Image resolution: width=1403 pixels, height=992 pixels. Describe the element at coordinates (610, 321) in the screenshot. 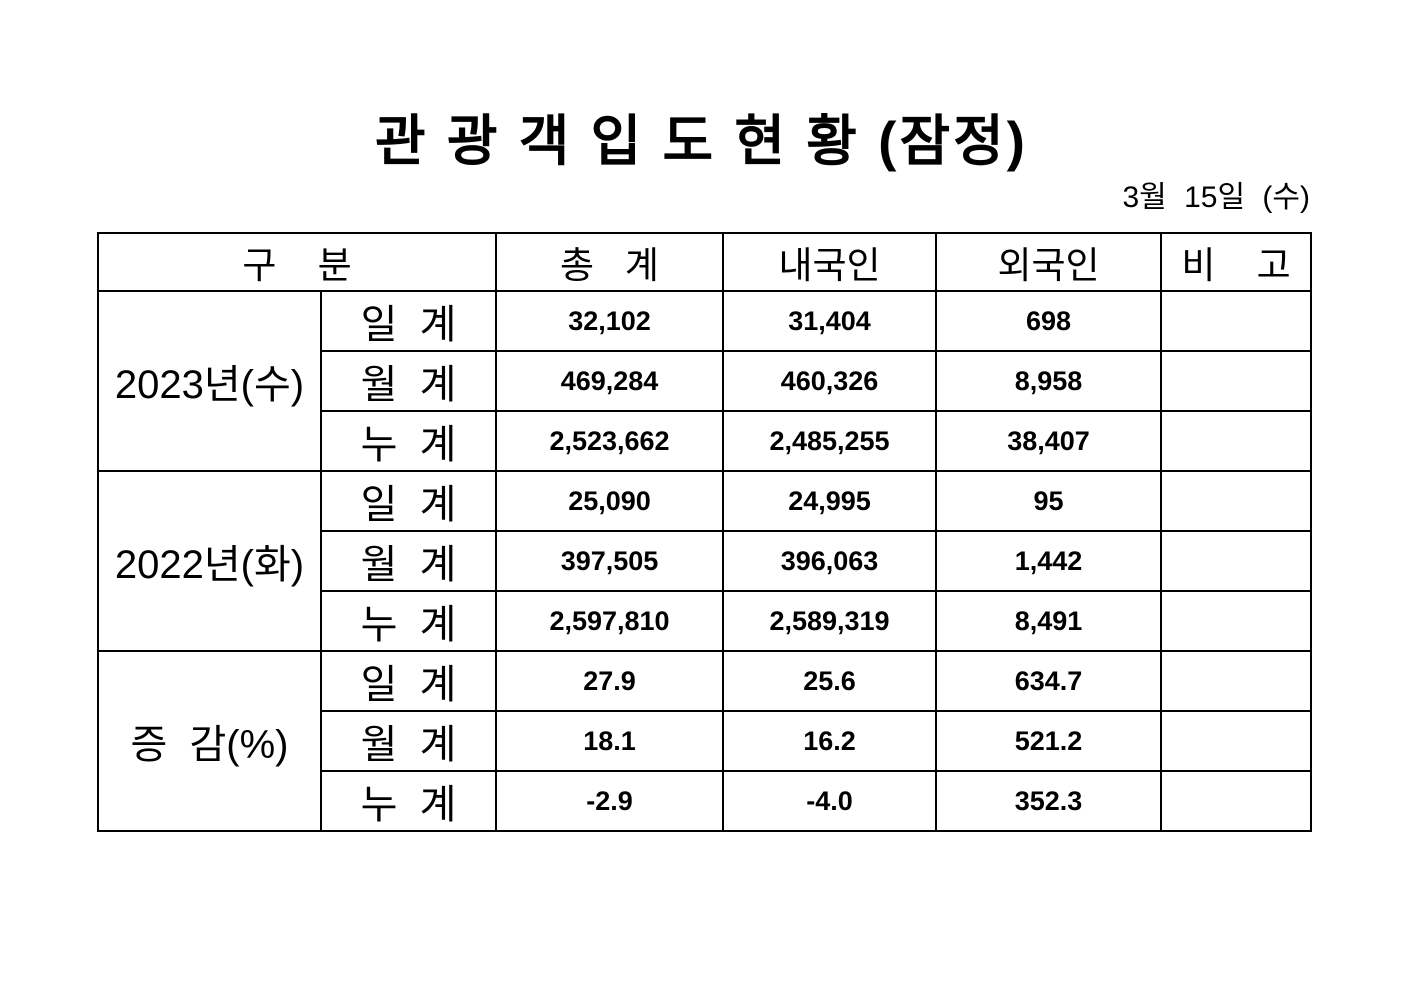

I see `cell-total: 32,102` at that location.